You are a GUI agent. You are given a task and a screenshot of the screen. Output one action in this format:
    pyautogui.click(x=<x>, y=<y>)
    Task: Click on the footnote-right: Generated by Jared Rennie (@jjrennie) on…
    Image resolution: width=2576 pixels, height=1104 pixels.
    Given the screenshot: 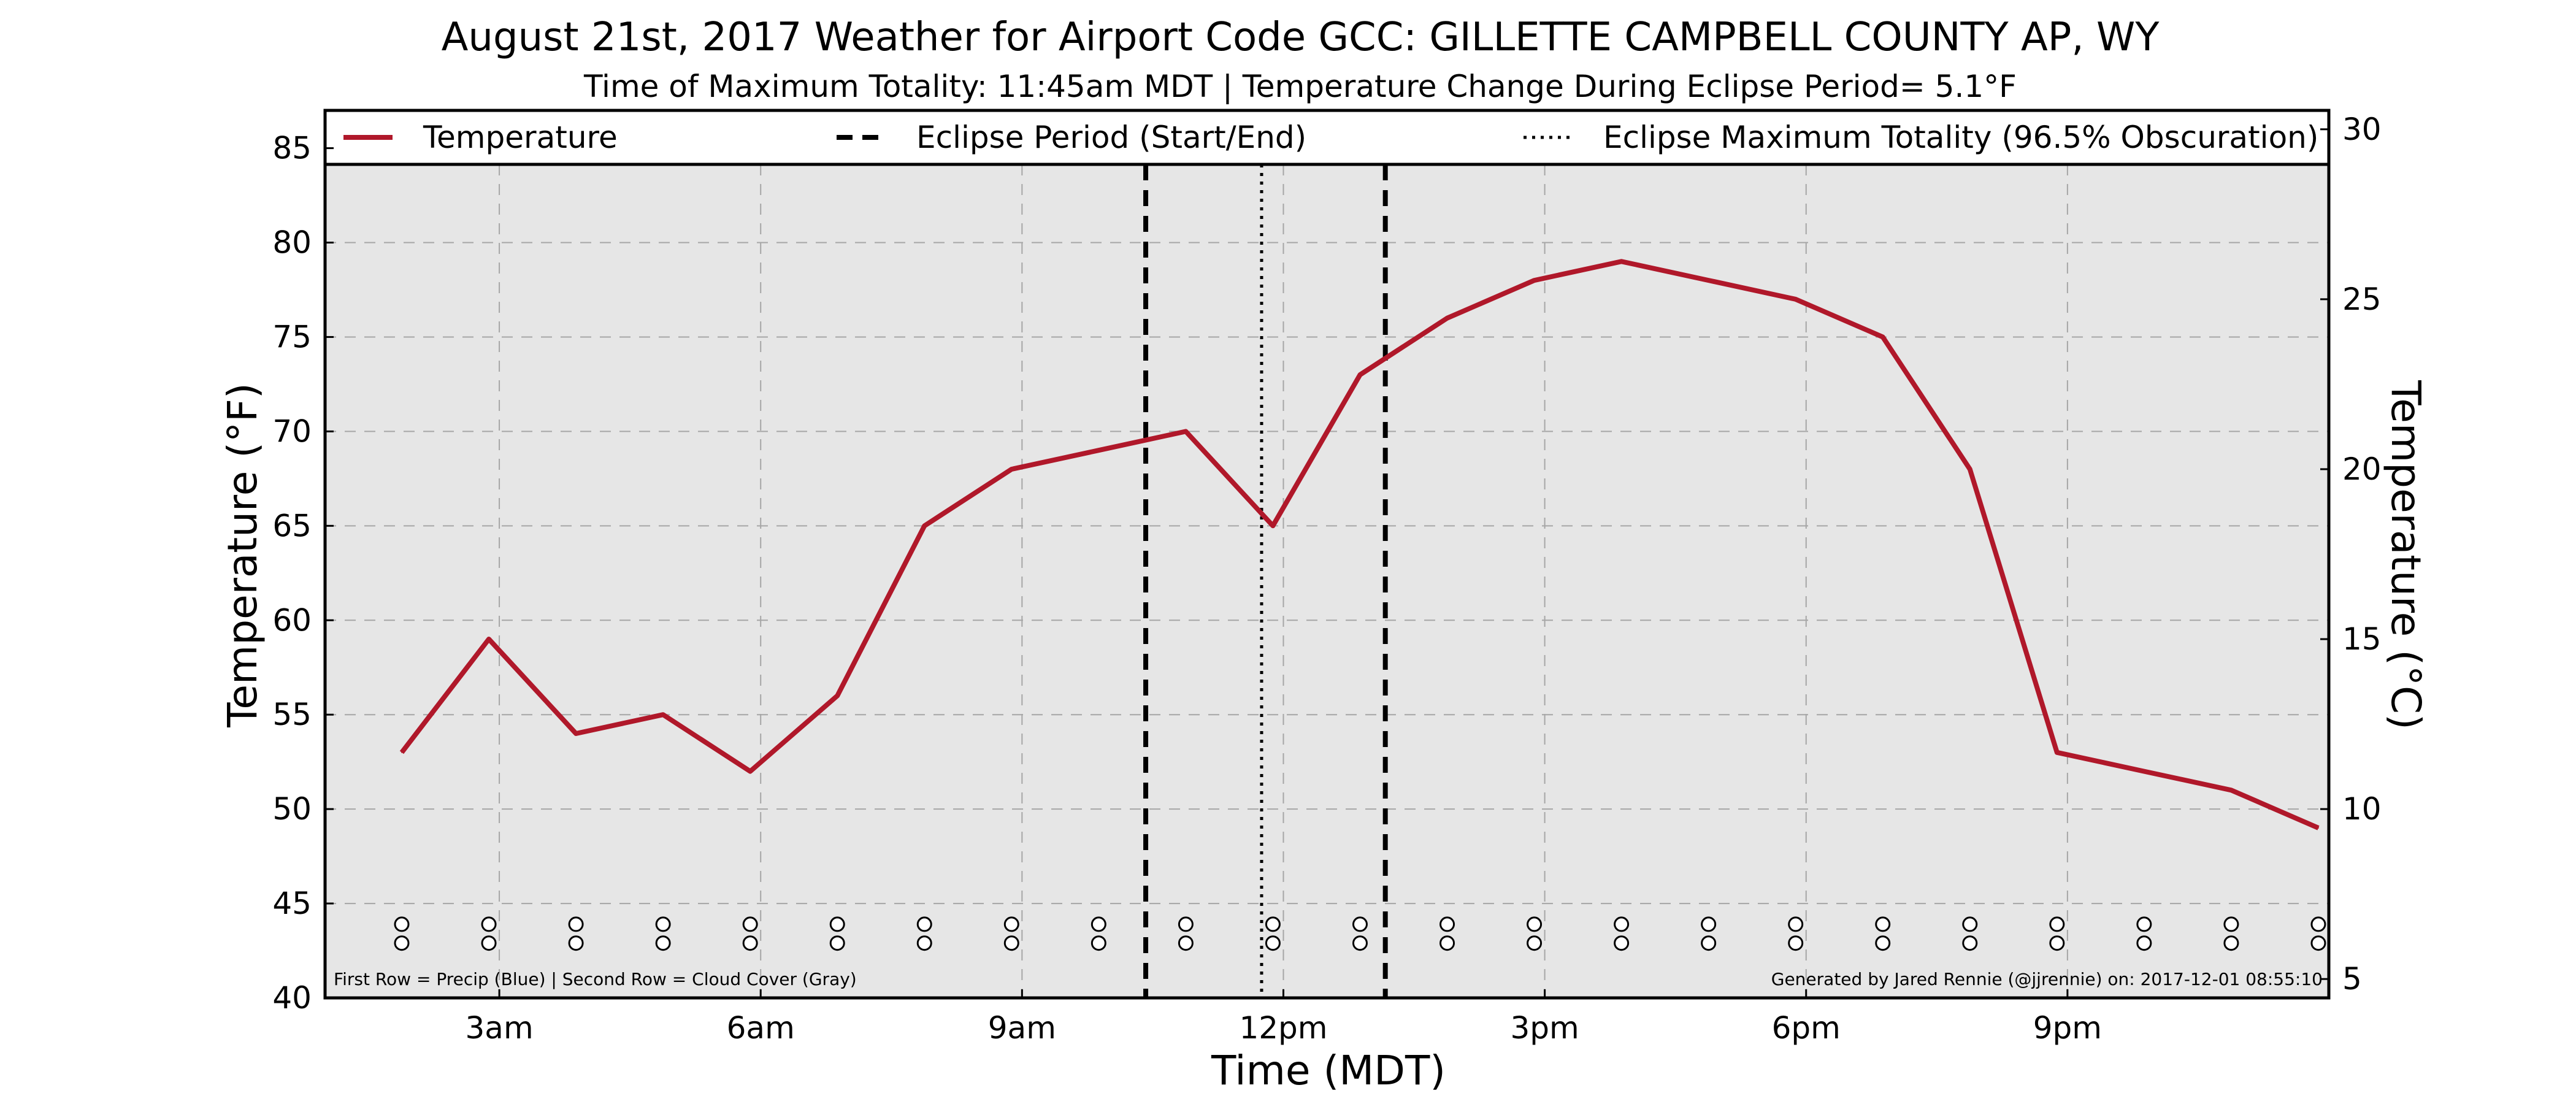 What is the action you would take?
    pyautogui.click(x=2047, y=979)
    